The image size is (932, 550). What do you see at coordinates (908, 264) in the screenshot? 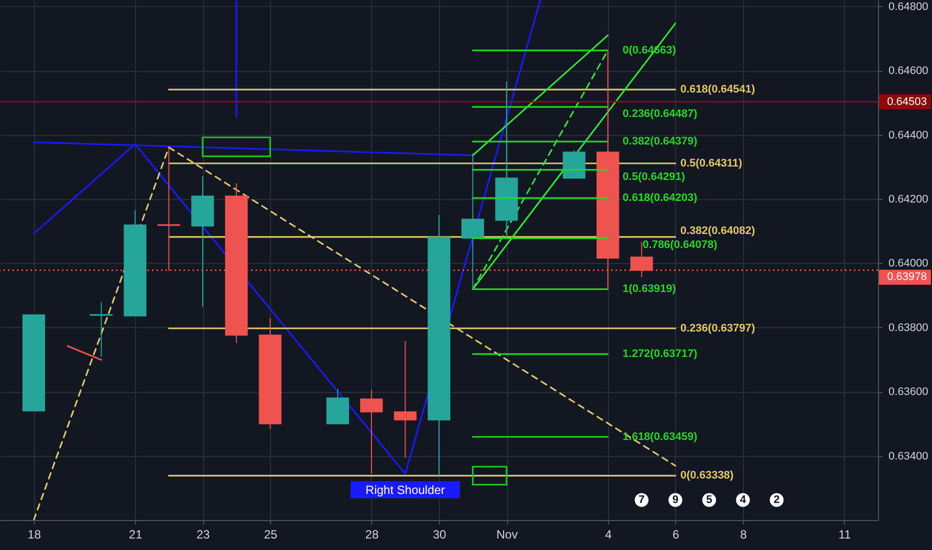
I see `y-tick-label: 0.64000` at bounding box center [908, 264].